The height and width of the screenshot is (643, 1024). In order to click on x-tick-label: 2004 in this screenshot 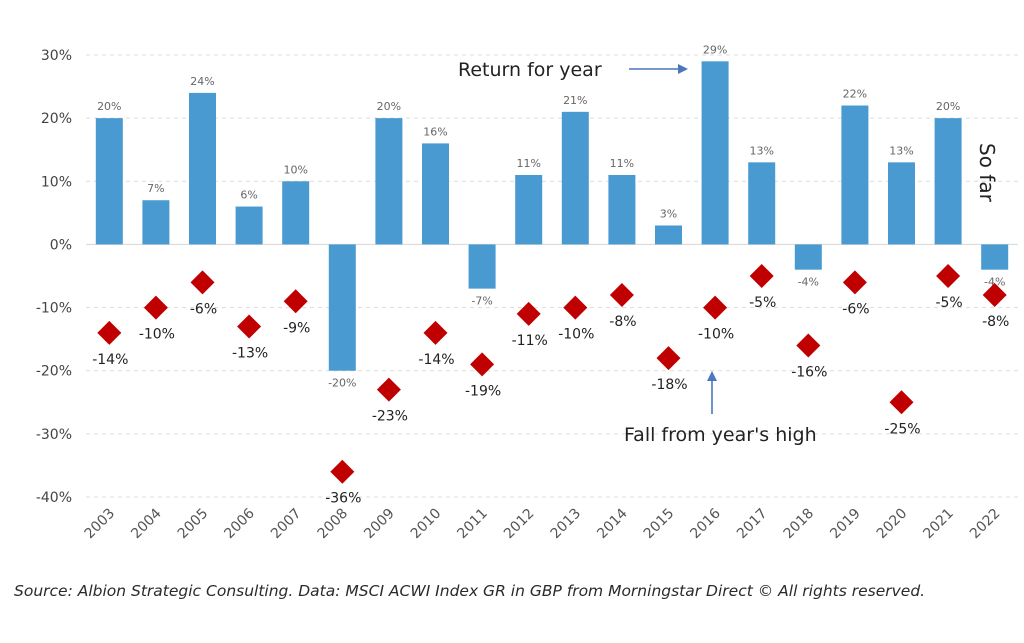, I will do `click(146, 523)`.